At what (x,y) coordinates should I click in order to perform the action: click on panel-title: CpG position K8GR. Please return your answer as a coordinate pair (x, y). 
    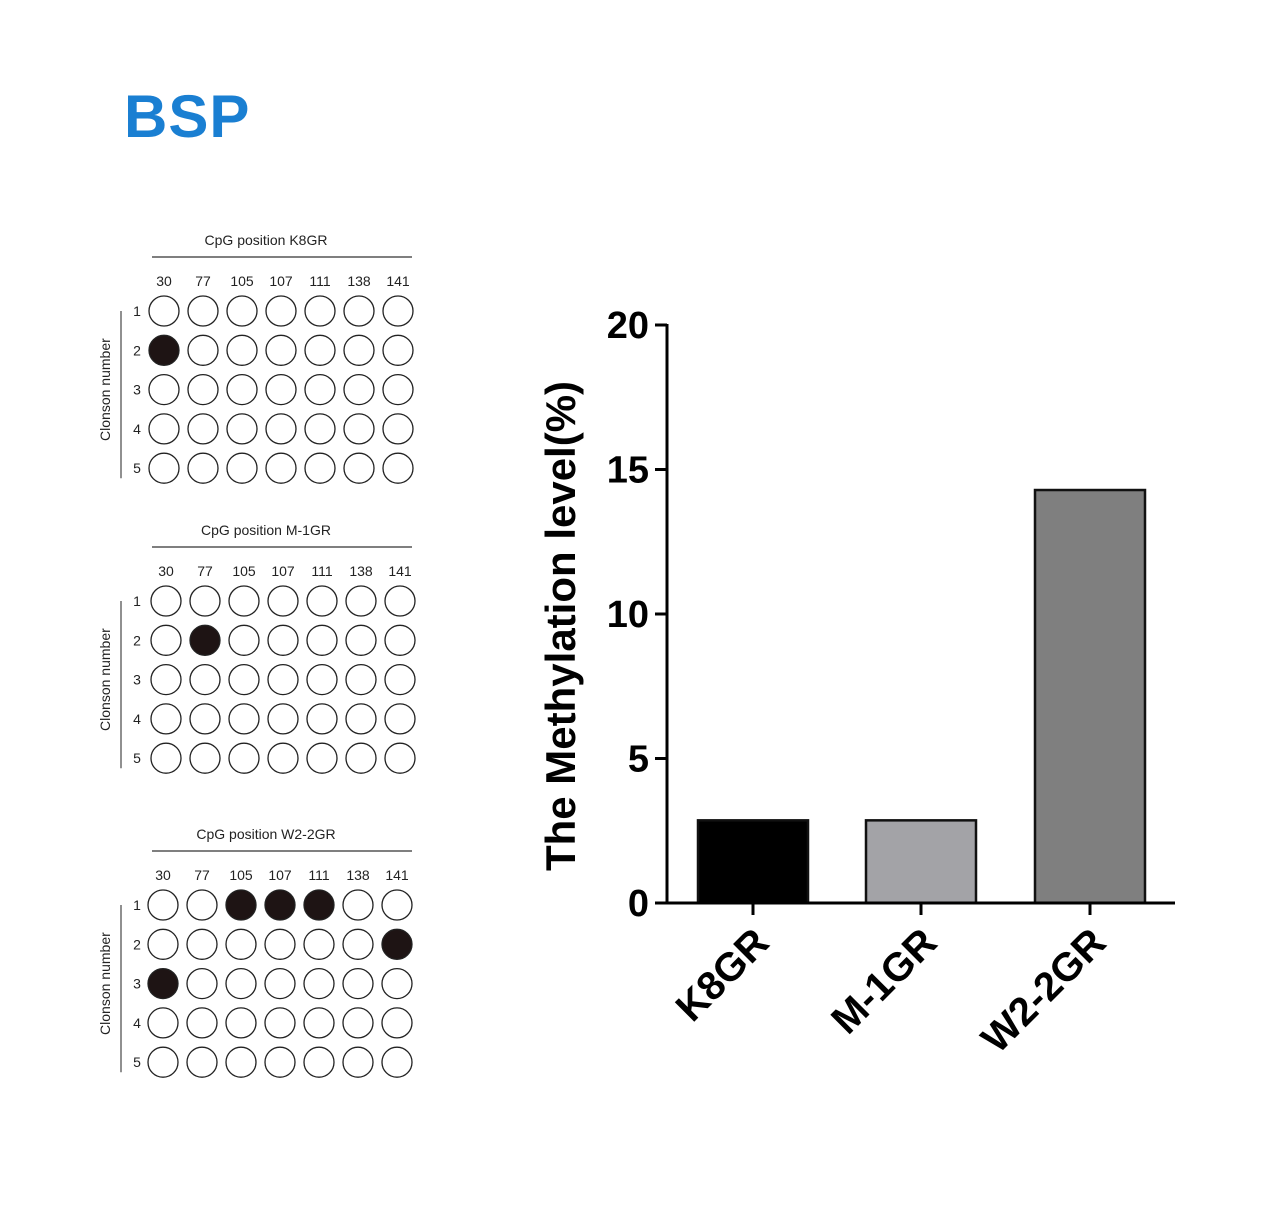
    Looking at the image, I should click on (266, 240).